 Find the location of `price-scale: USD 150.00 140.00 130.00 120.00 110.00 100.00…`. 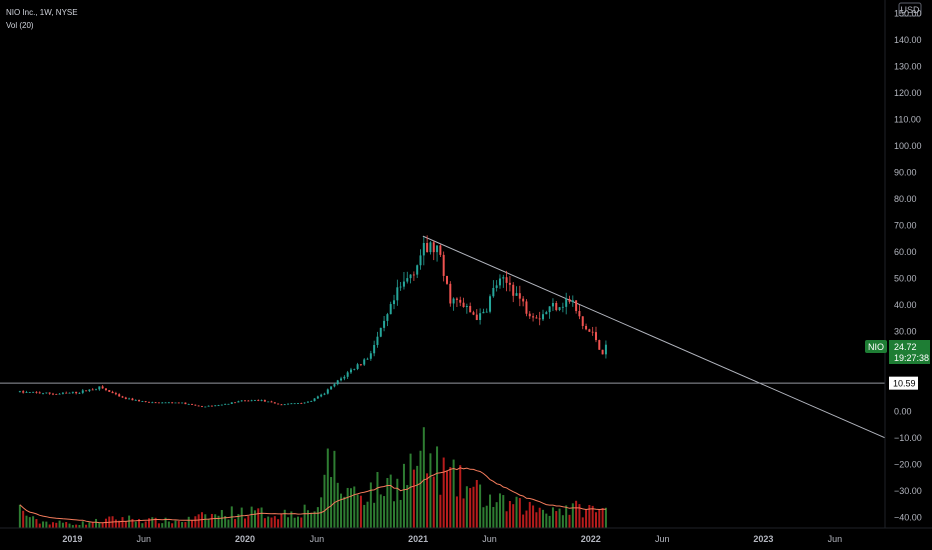

price-scale: USD 150.00 140.00 130.00 120.00 110.00 100.00… is located at coordinates (908, 264).